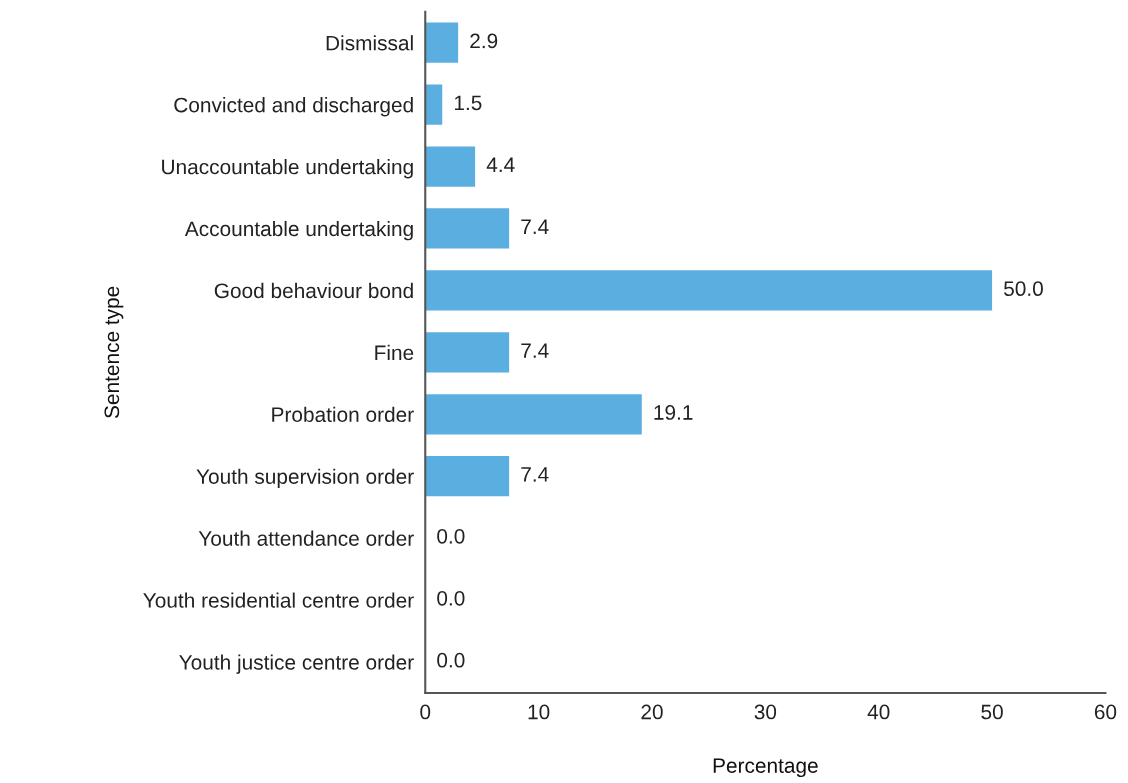 The height and width of the screenshot is (783, 1128). Describe the element at coordinates (500, 164) in the screenshot. I see `data-label: 4.4` at that location.